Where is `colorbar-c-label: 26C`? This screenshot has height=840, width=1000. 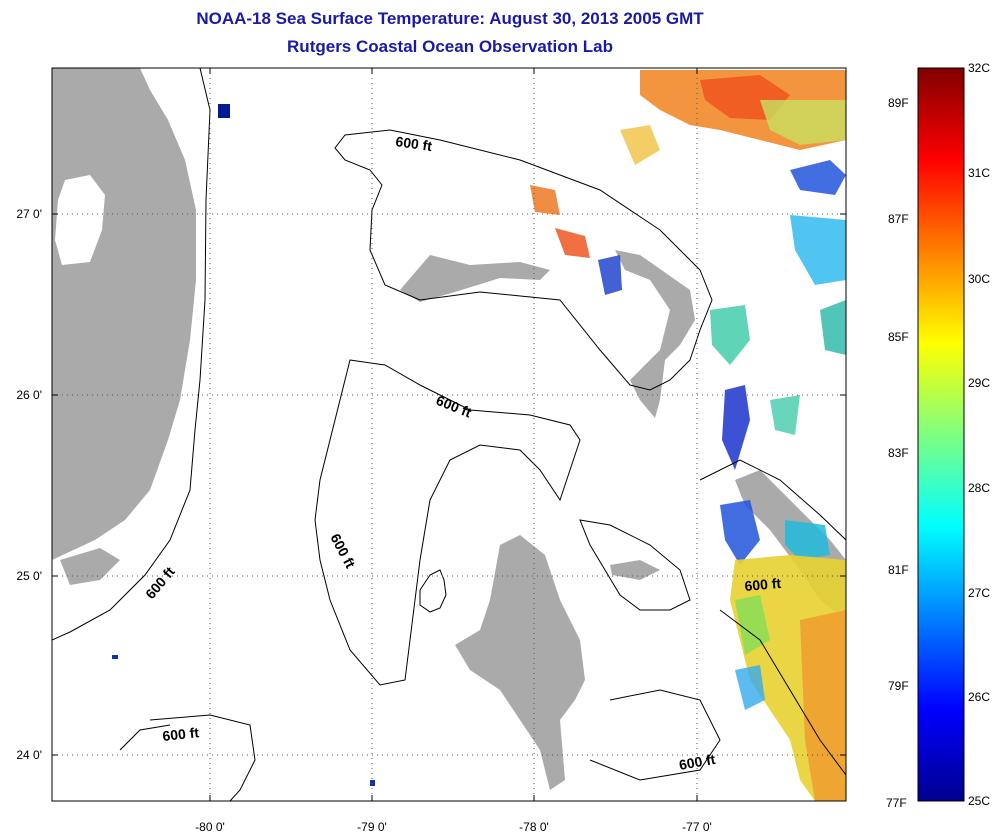
colorbar-c-label: 26C is located at coordinates (979, 697).